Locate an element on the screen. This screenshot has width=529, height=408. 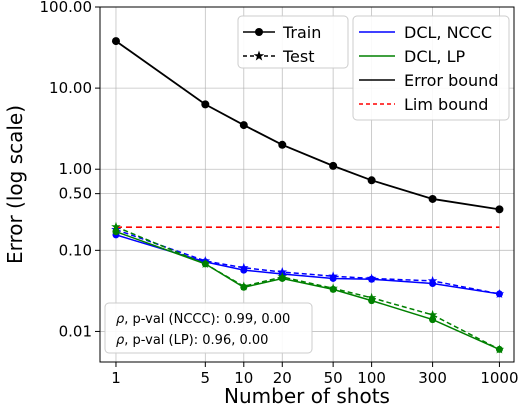
legend-label: Error bound is located at coordinates (451, 80).